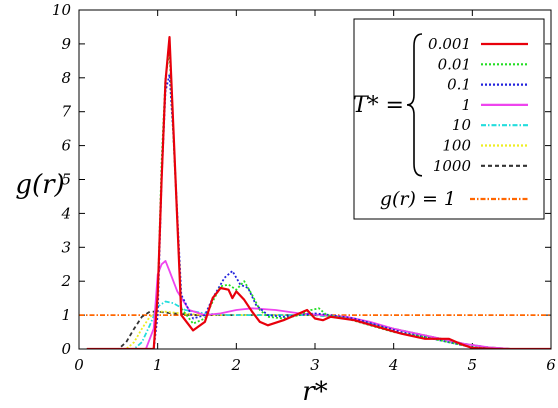  I want to click on legend-label: 0.1, so click(459, 85).